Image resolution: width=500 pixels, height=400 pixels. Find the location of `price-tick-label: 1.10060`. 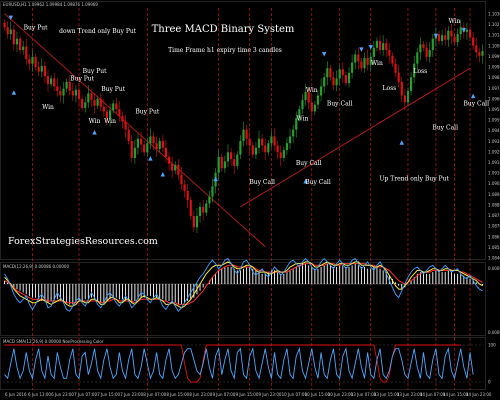

price-tick-label: 1.10060 is located at coordinates (494, 45).